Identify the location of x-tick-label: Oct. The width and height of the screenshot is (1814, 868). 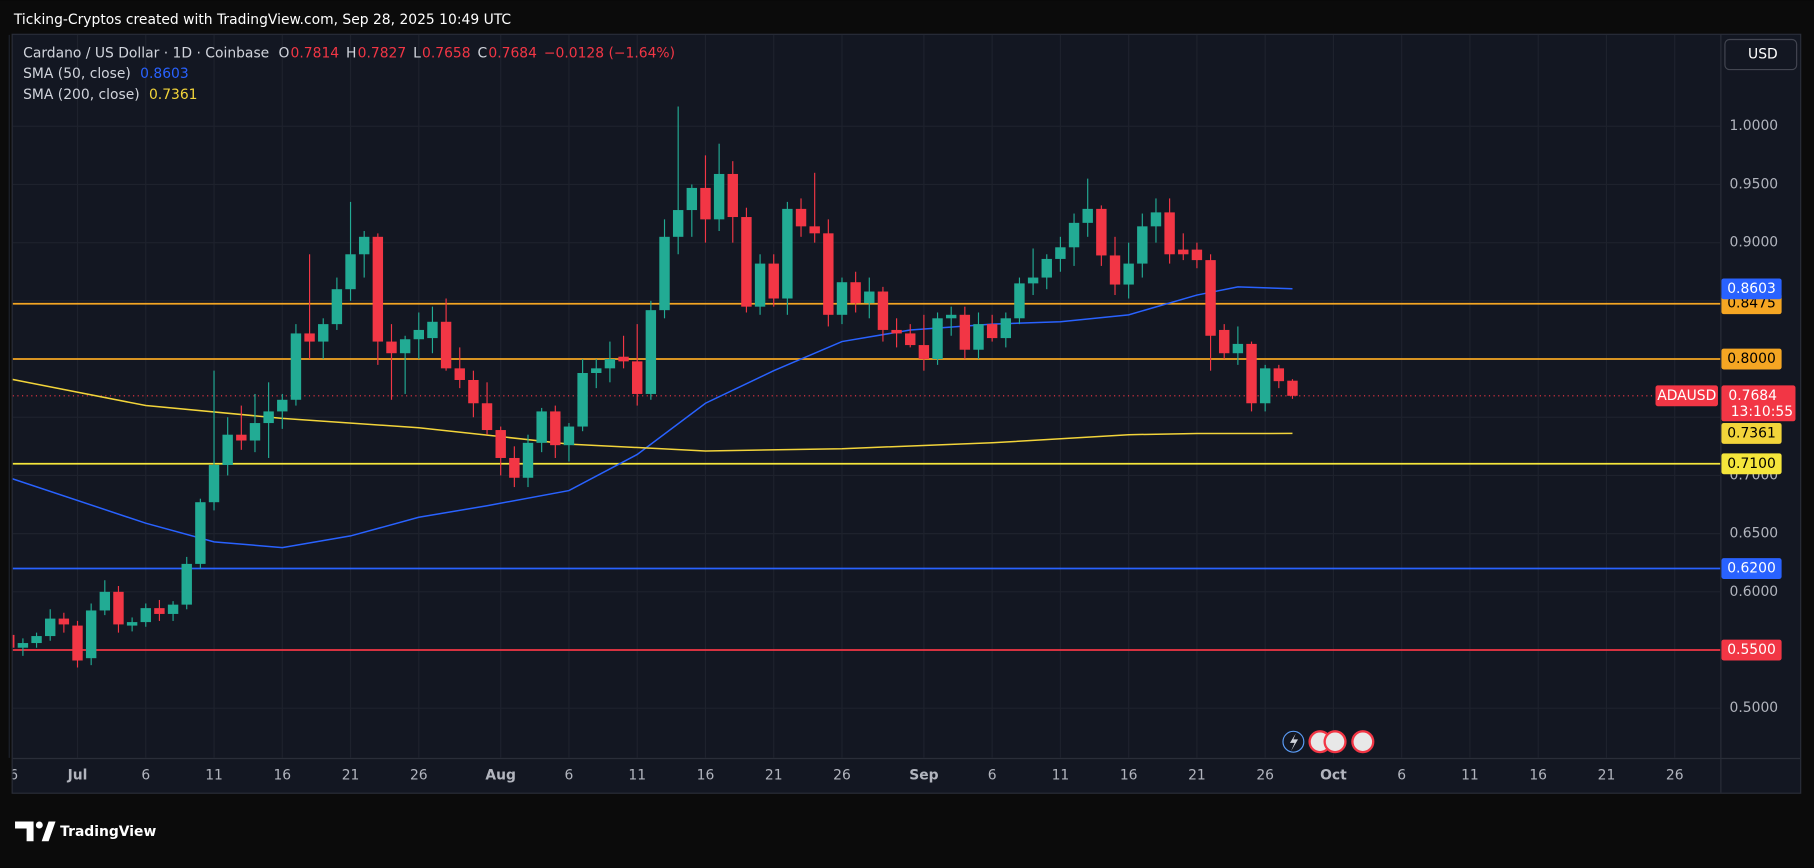
(1333, 775).